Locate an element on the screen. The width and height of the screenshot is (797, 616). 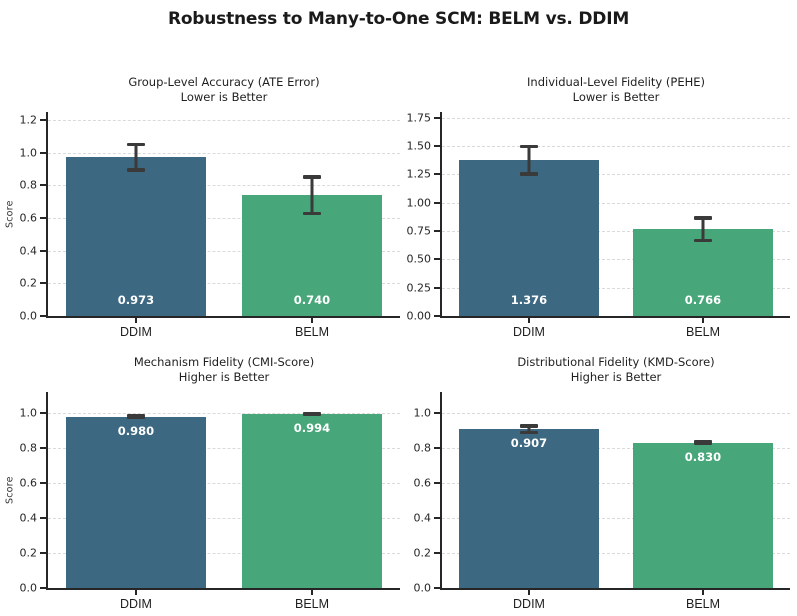
y-tick-label: 1.75 is located at coordinates (419, 118).